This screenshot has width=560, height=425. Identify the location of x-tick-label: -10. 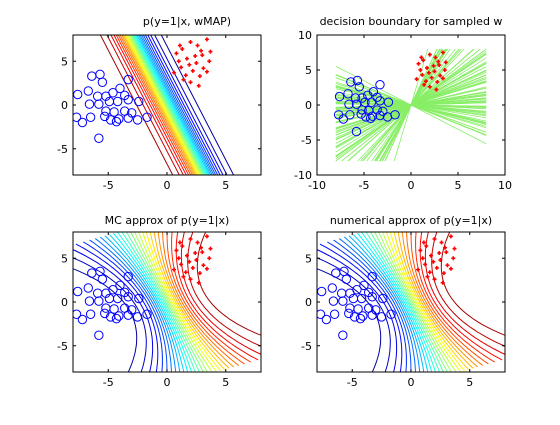
(317, 185).